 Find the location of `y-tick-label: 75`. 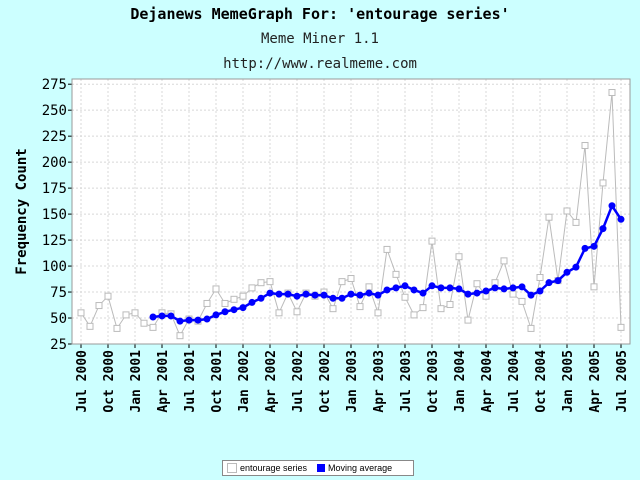

y-tick-label: 75 is located at coordinates (58, 293).